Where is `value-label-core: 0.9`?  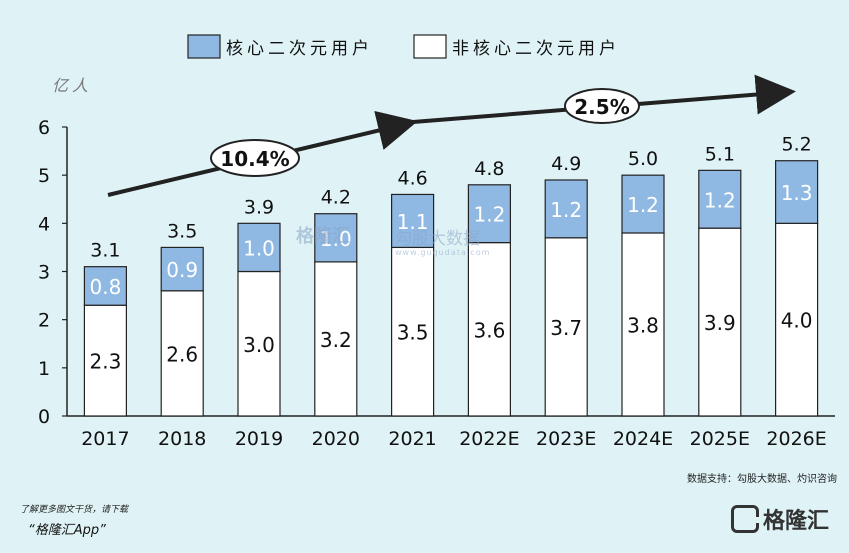
value-label-core: 0.9 is located at coordinates (182, 270).